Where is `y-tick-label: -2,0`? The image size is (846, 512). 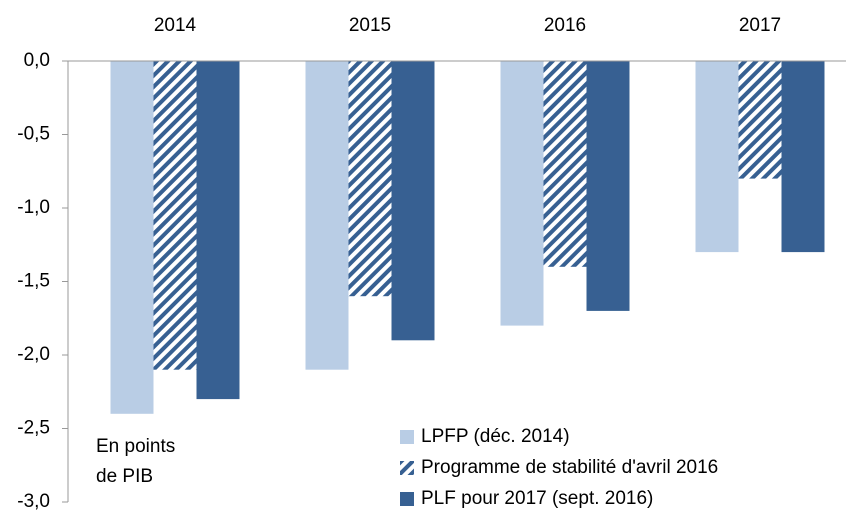
y-tick-label: -2,0 is located at coordinates (33, 354).